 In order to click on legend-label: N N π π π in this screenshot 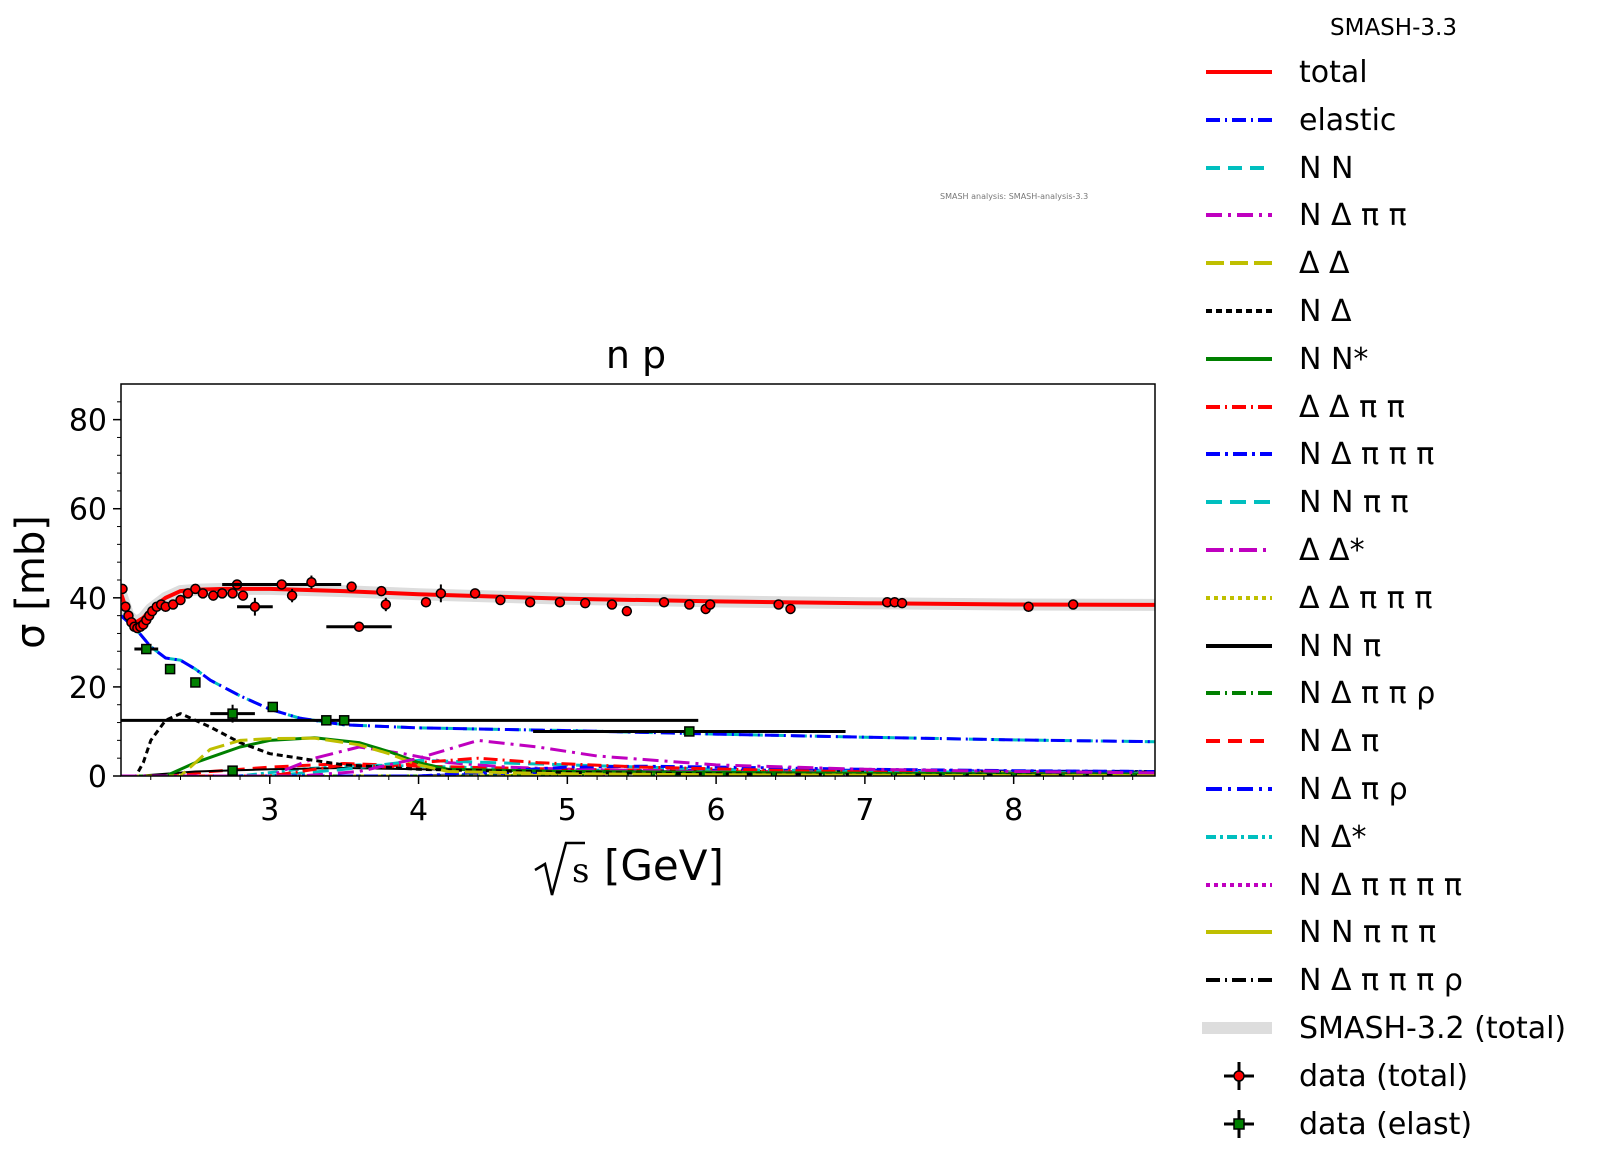, I will do `click(1368, 933)`.